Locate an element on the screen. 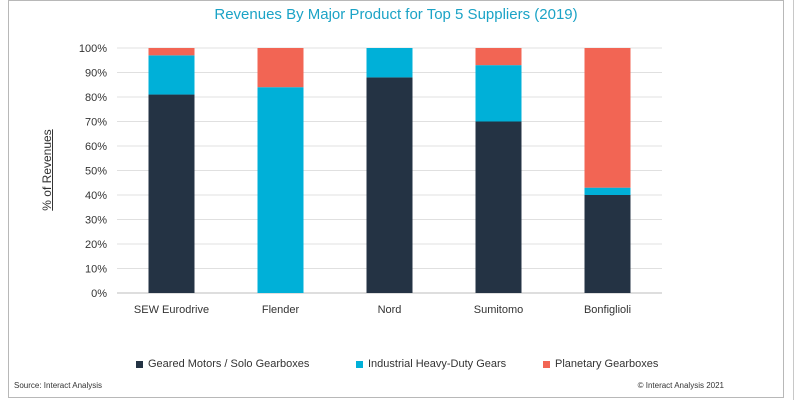  legend-item-geared: Geared Motors / Solo Gearboxes is located at coordinates (222, 364).